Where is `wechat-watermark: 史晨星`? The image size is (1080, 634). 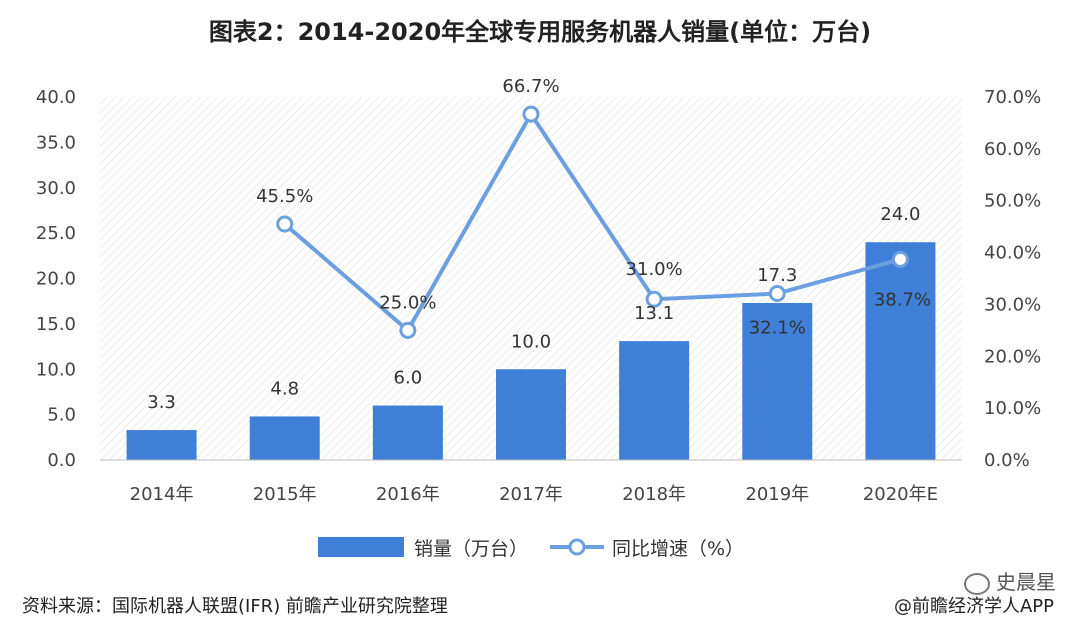 wechat-watermark: 史晨星 is located at coordinates (1010, 580).